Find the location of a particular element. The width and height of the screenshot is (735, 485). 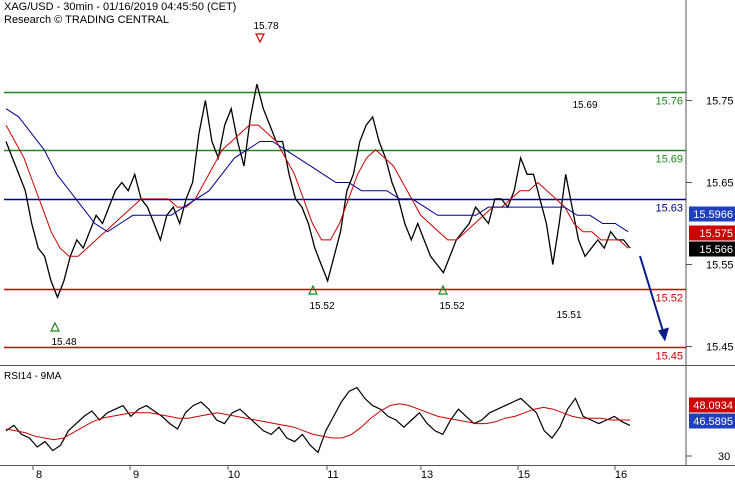

price-tags: 15.5966 15.575 15.566 is located at coordinates (712, 231).